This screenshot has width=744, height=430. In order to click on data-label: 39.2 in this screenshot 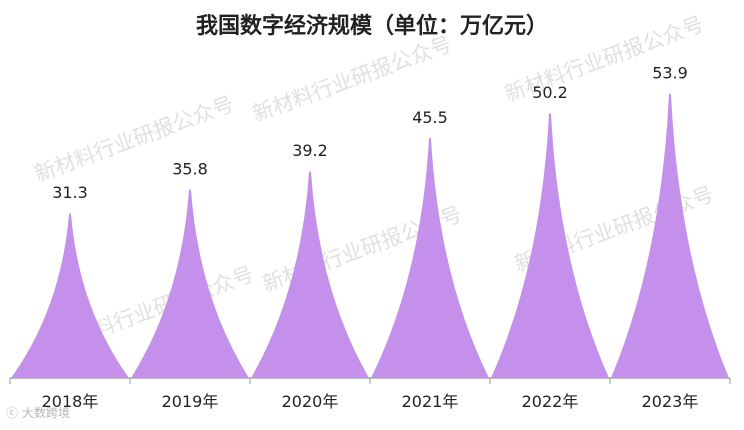, I will do `click(310, 150)`.